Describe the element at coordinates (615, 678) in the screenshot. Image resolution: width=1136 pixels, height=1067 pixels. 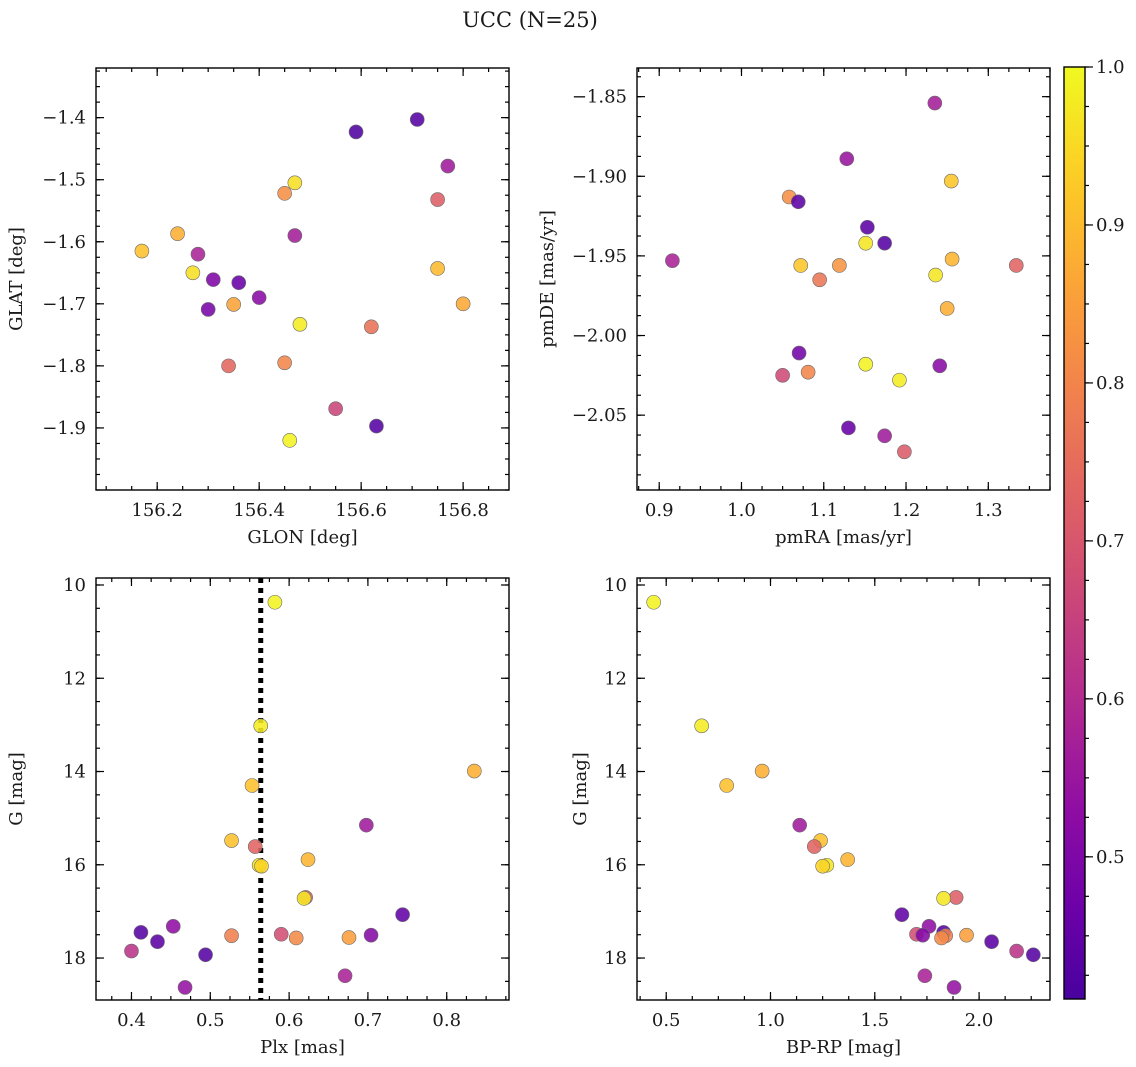
I see `y-tick-label: 12` at that location.